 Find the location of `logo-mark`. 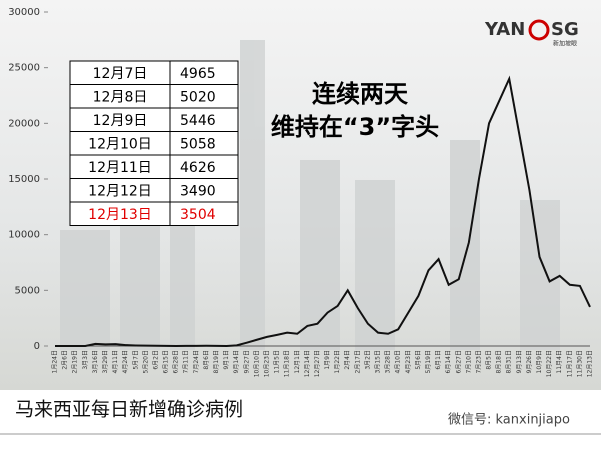

logo-mark is located at coordinates (539, 30).